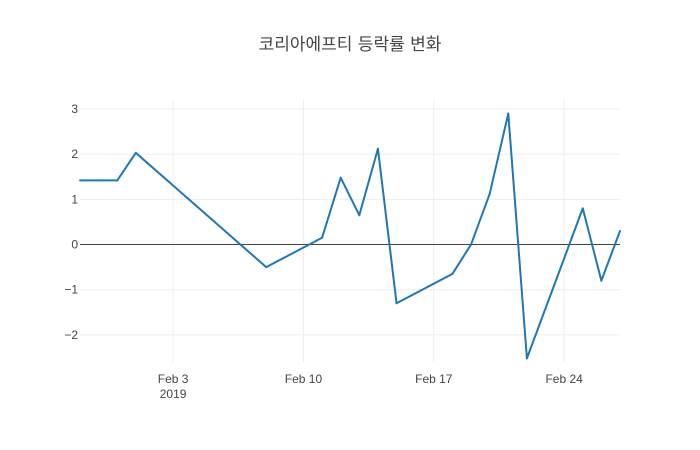  I want to click on y-tick-label: 1, so click(74, 199).